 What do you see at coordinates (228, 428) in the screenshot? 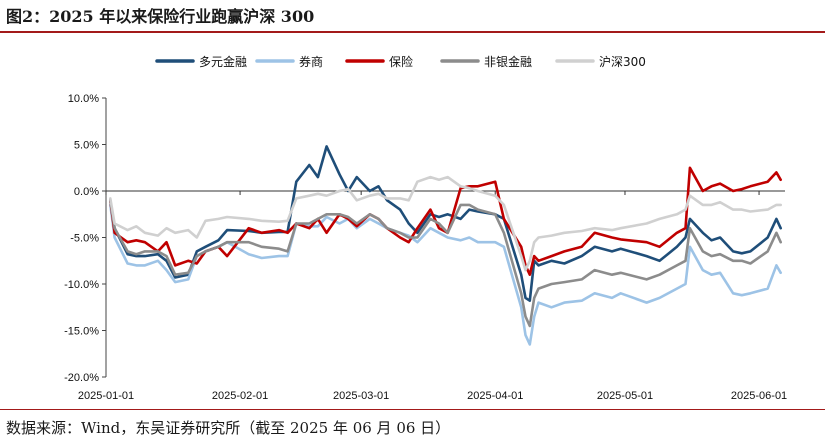
I see `source-note: 数据来源：Wind，东吴证券研究所（截至 2025 年 06 月 06 日）` at bounding box center [228, 428].